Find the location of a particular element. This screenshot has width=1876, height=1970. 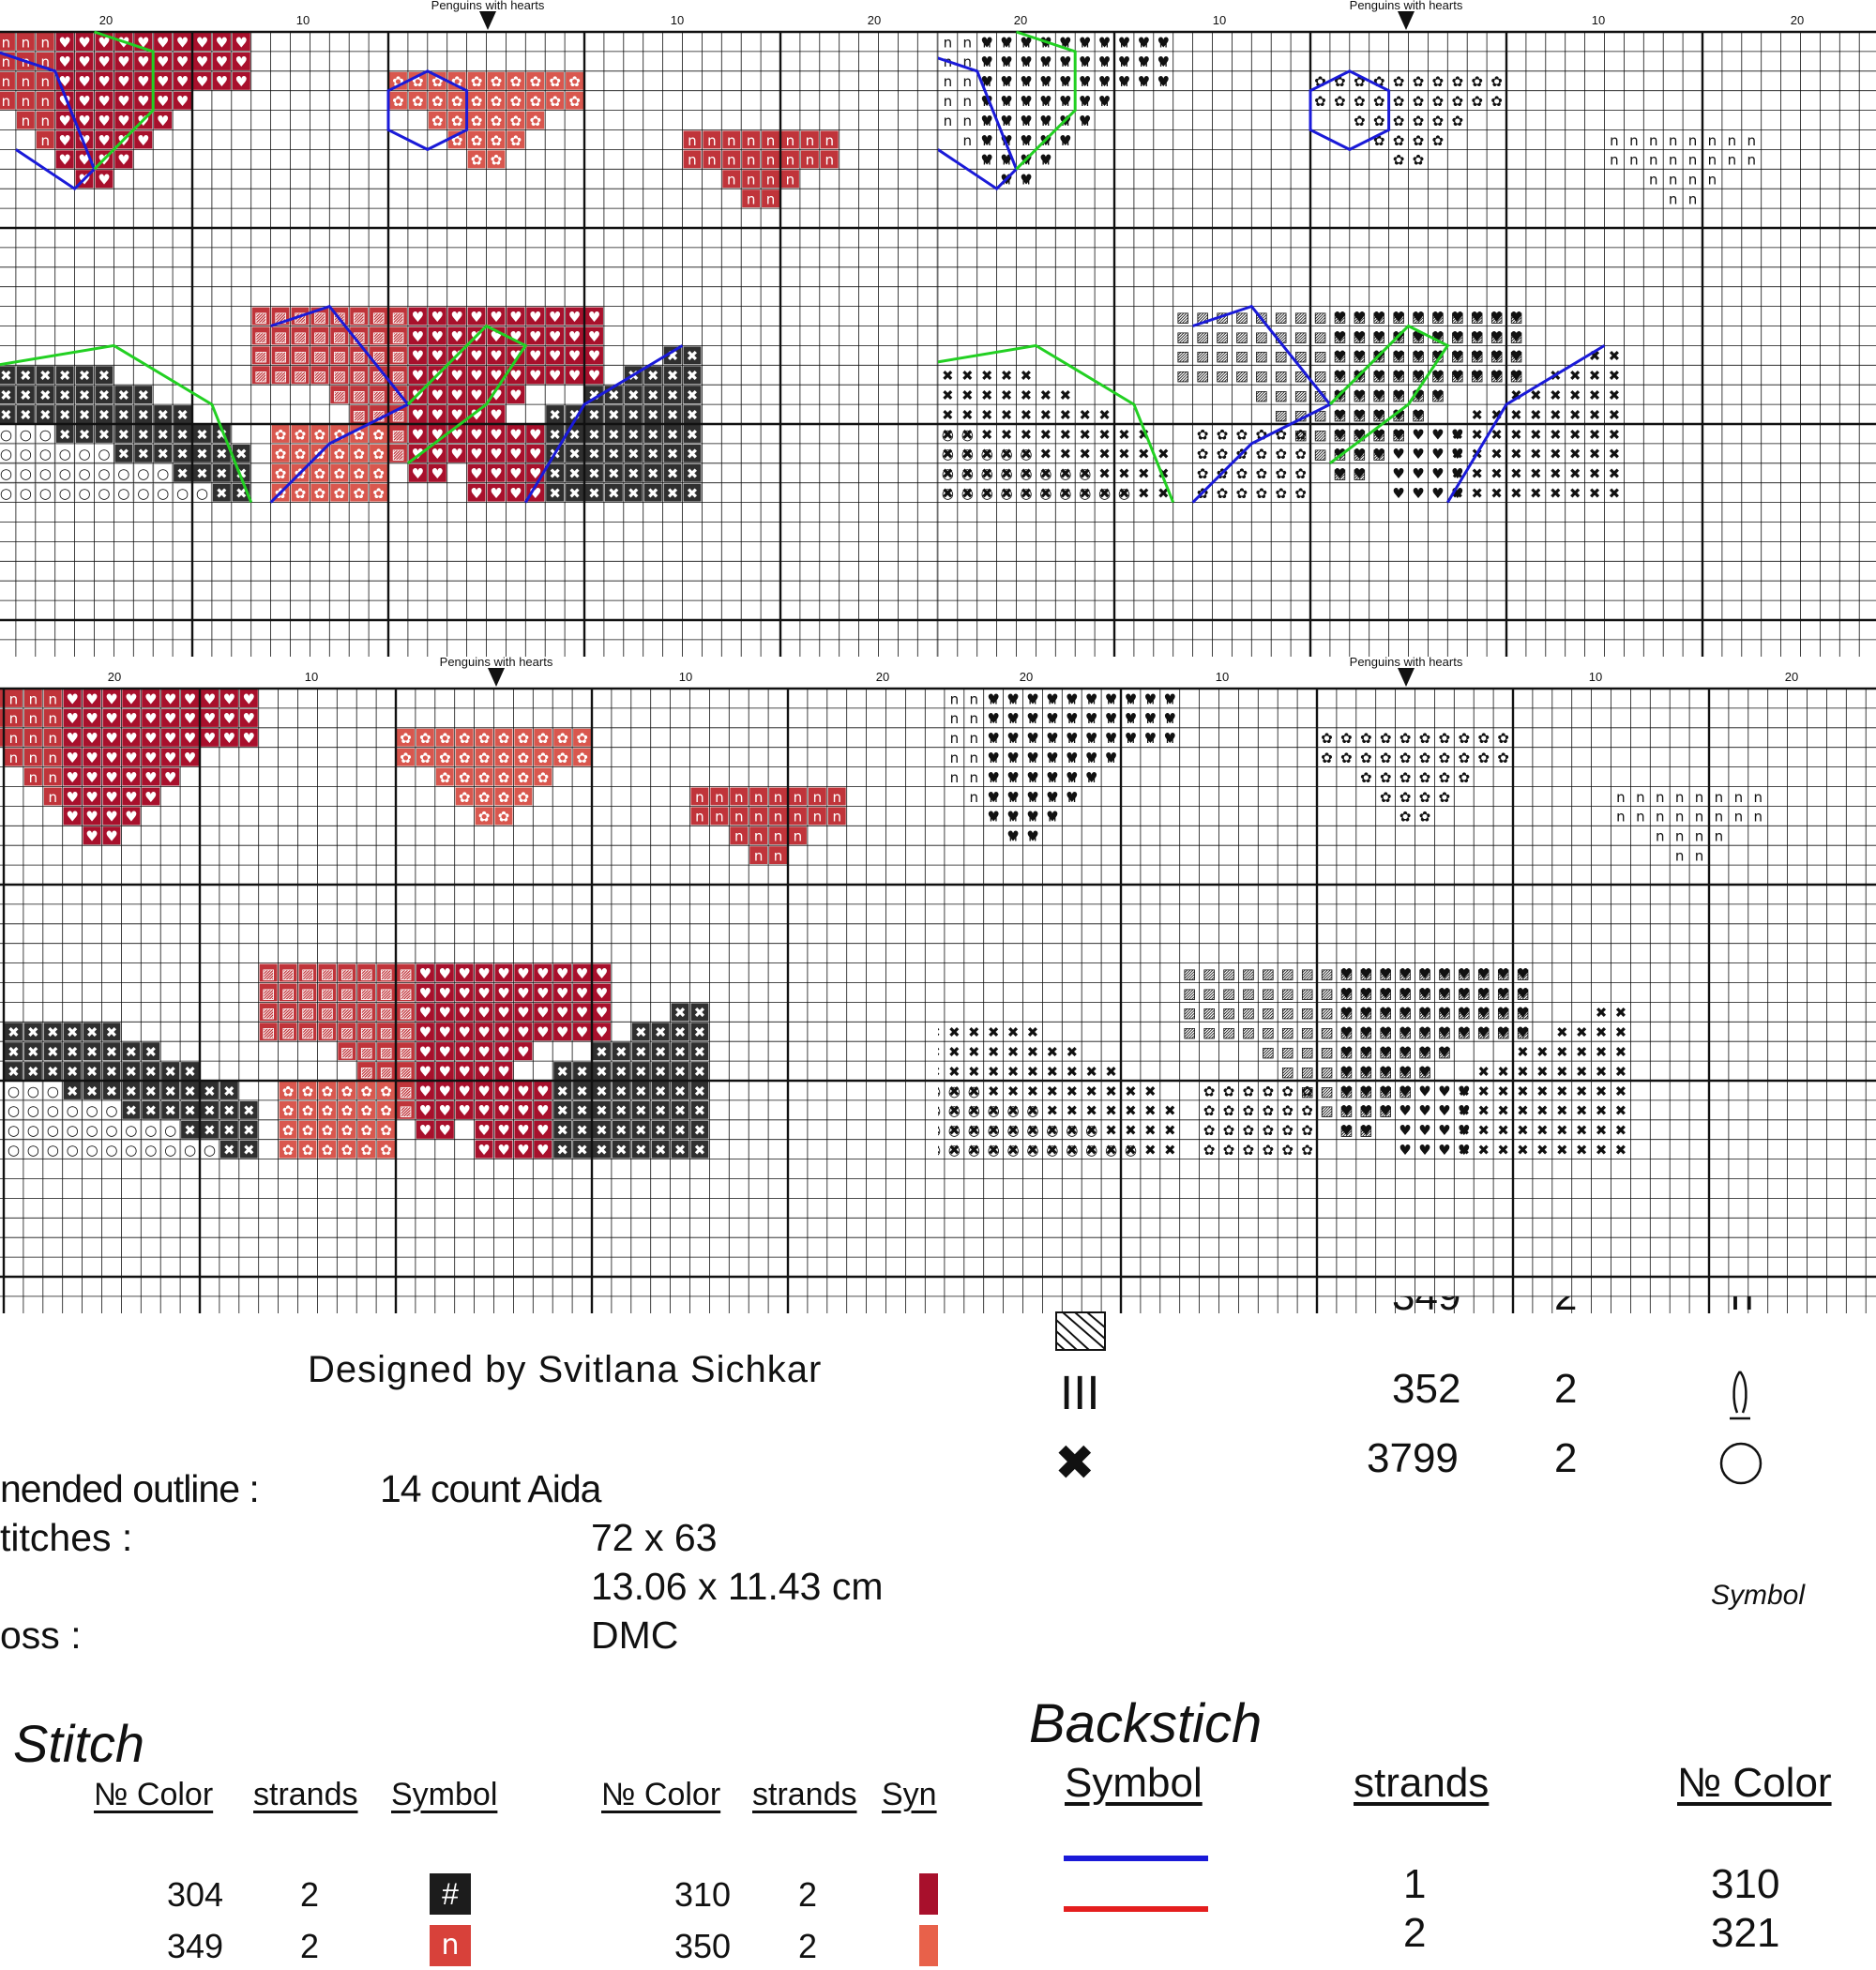

stitch-symbol: n is located at coordinates (1742, 1309).